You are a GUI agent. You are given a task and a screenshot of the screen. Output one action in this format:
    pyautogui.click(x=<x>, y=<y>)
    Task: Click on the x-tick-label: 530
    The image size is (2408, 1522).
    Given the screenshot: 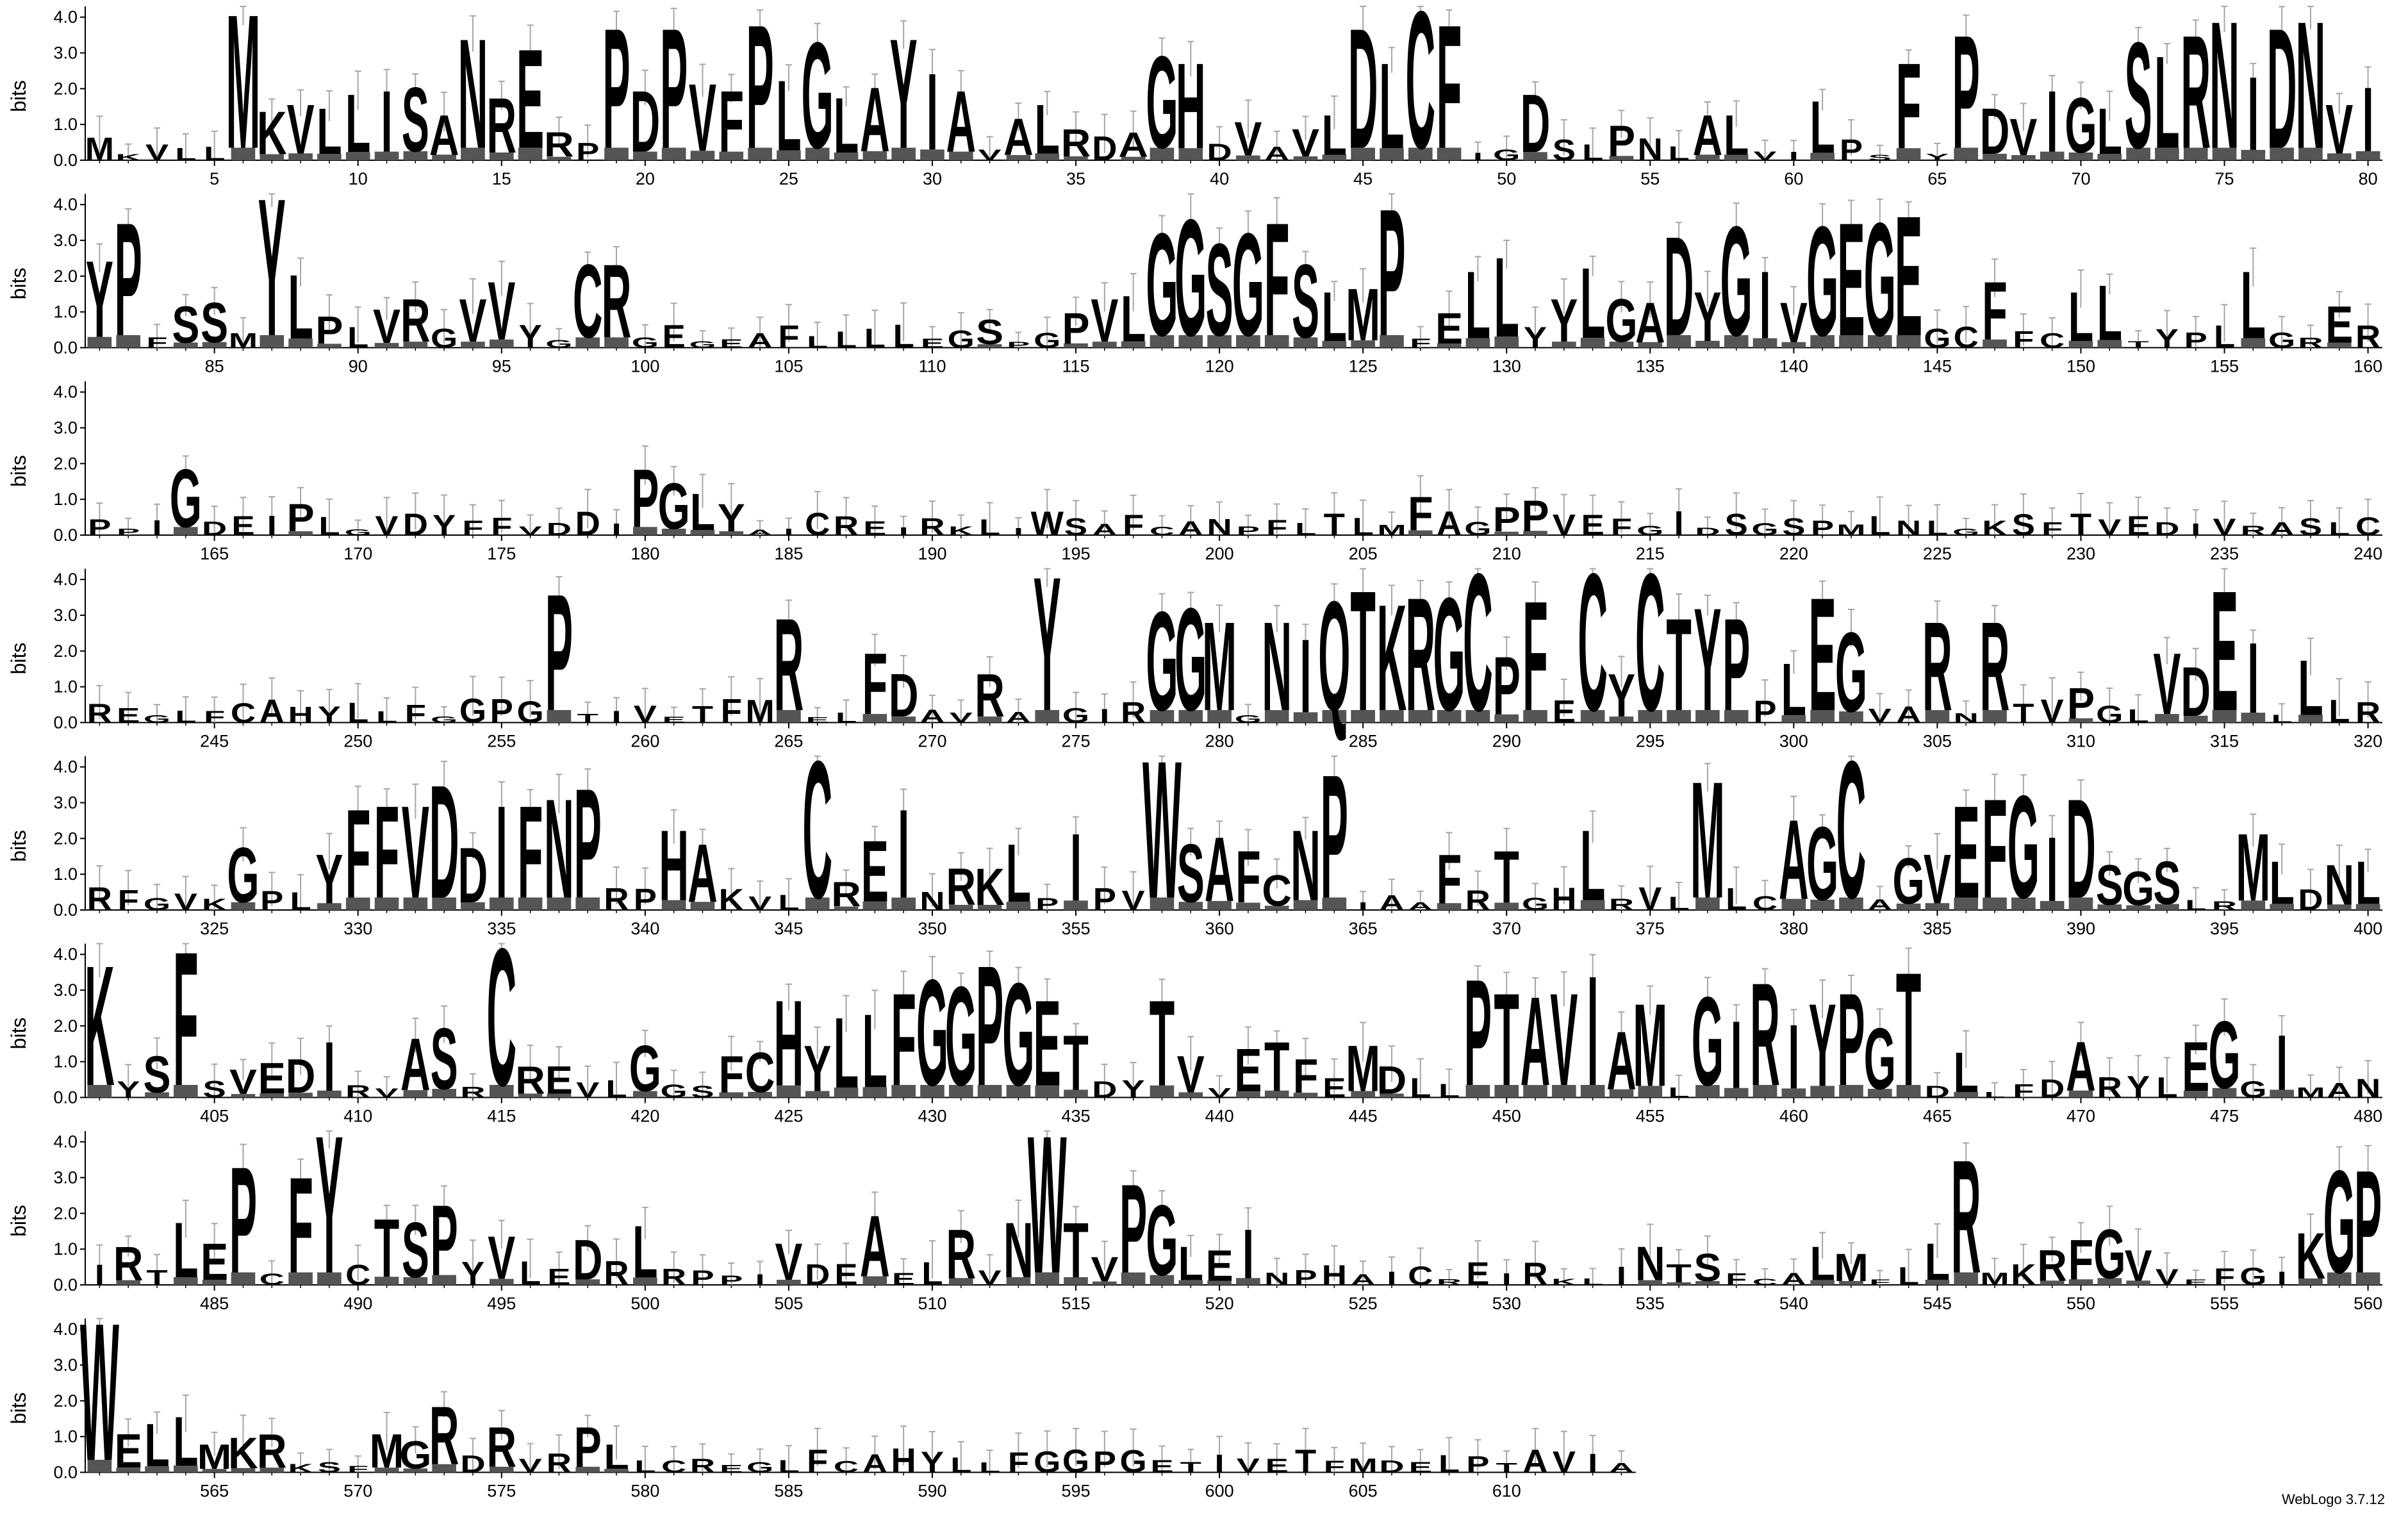 What is the action you would take?
    pyautogui.click(x=1507, y=1303)
    